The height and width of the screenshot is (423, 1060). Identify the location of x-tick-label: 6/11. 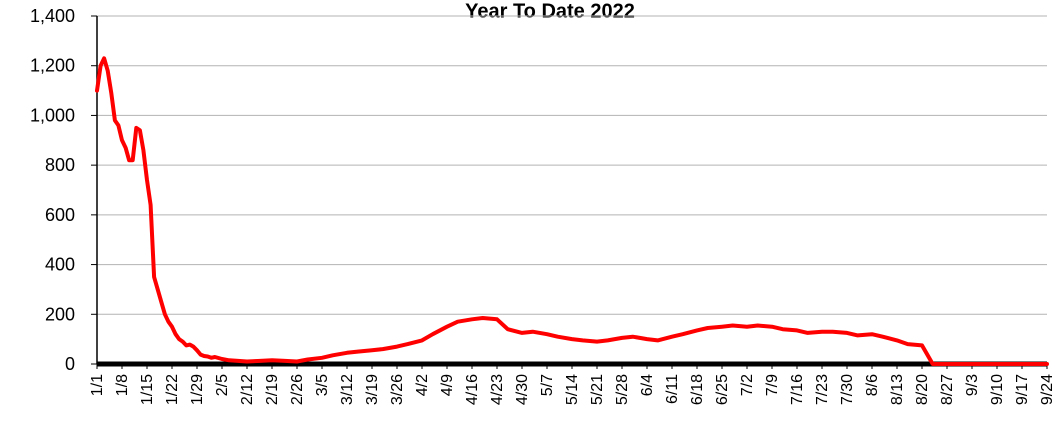
(672, 389).